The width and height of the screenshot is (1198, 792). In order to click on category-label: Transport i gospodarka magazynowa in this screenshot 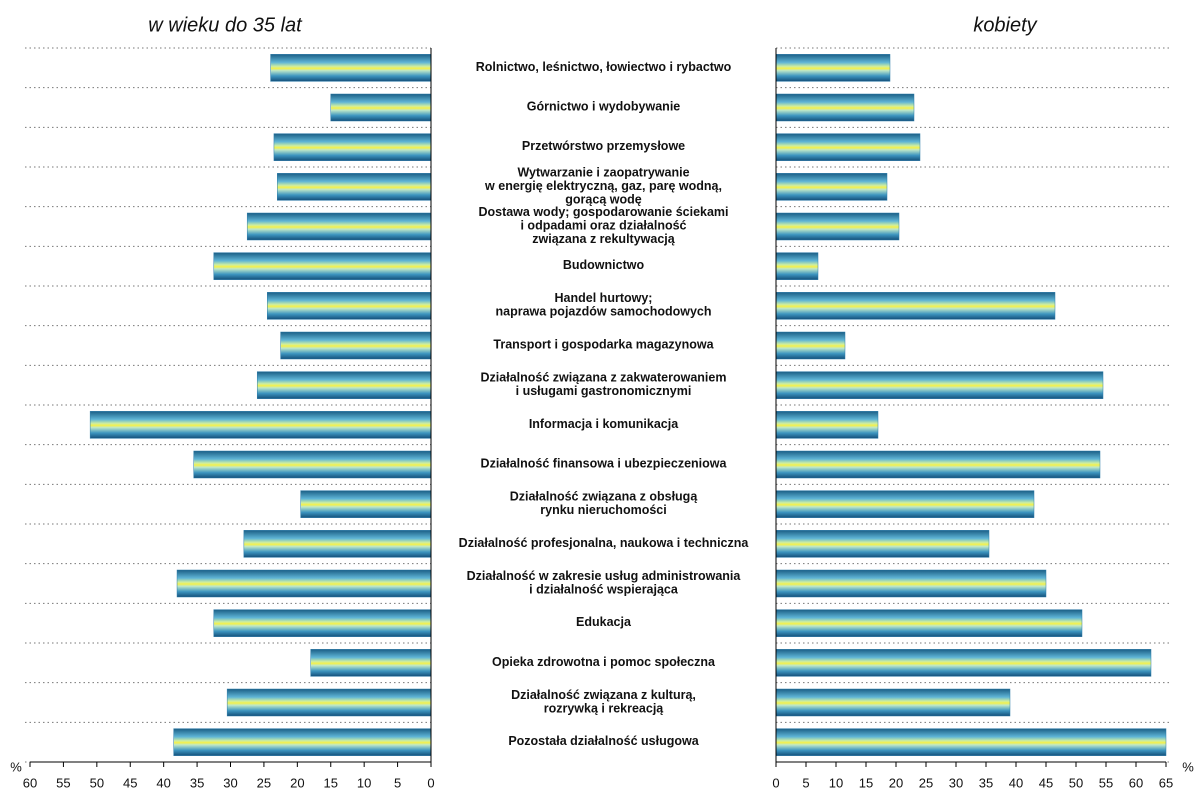, I will do `click(603, 345)`.